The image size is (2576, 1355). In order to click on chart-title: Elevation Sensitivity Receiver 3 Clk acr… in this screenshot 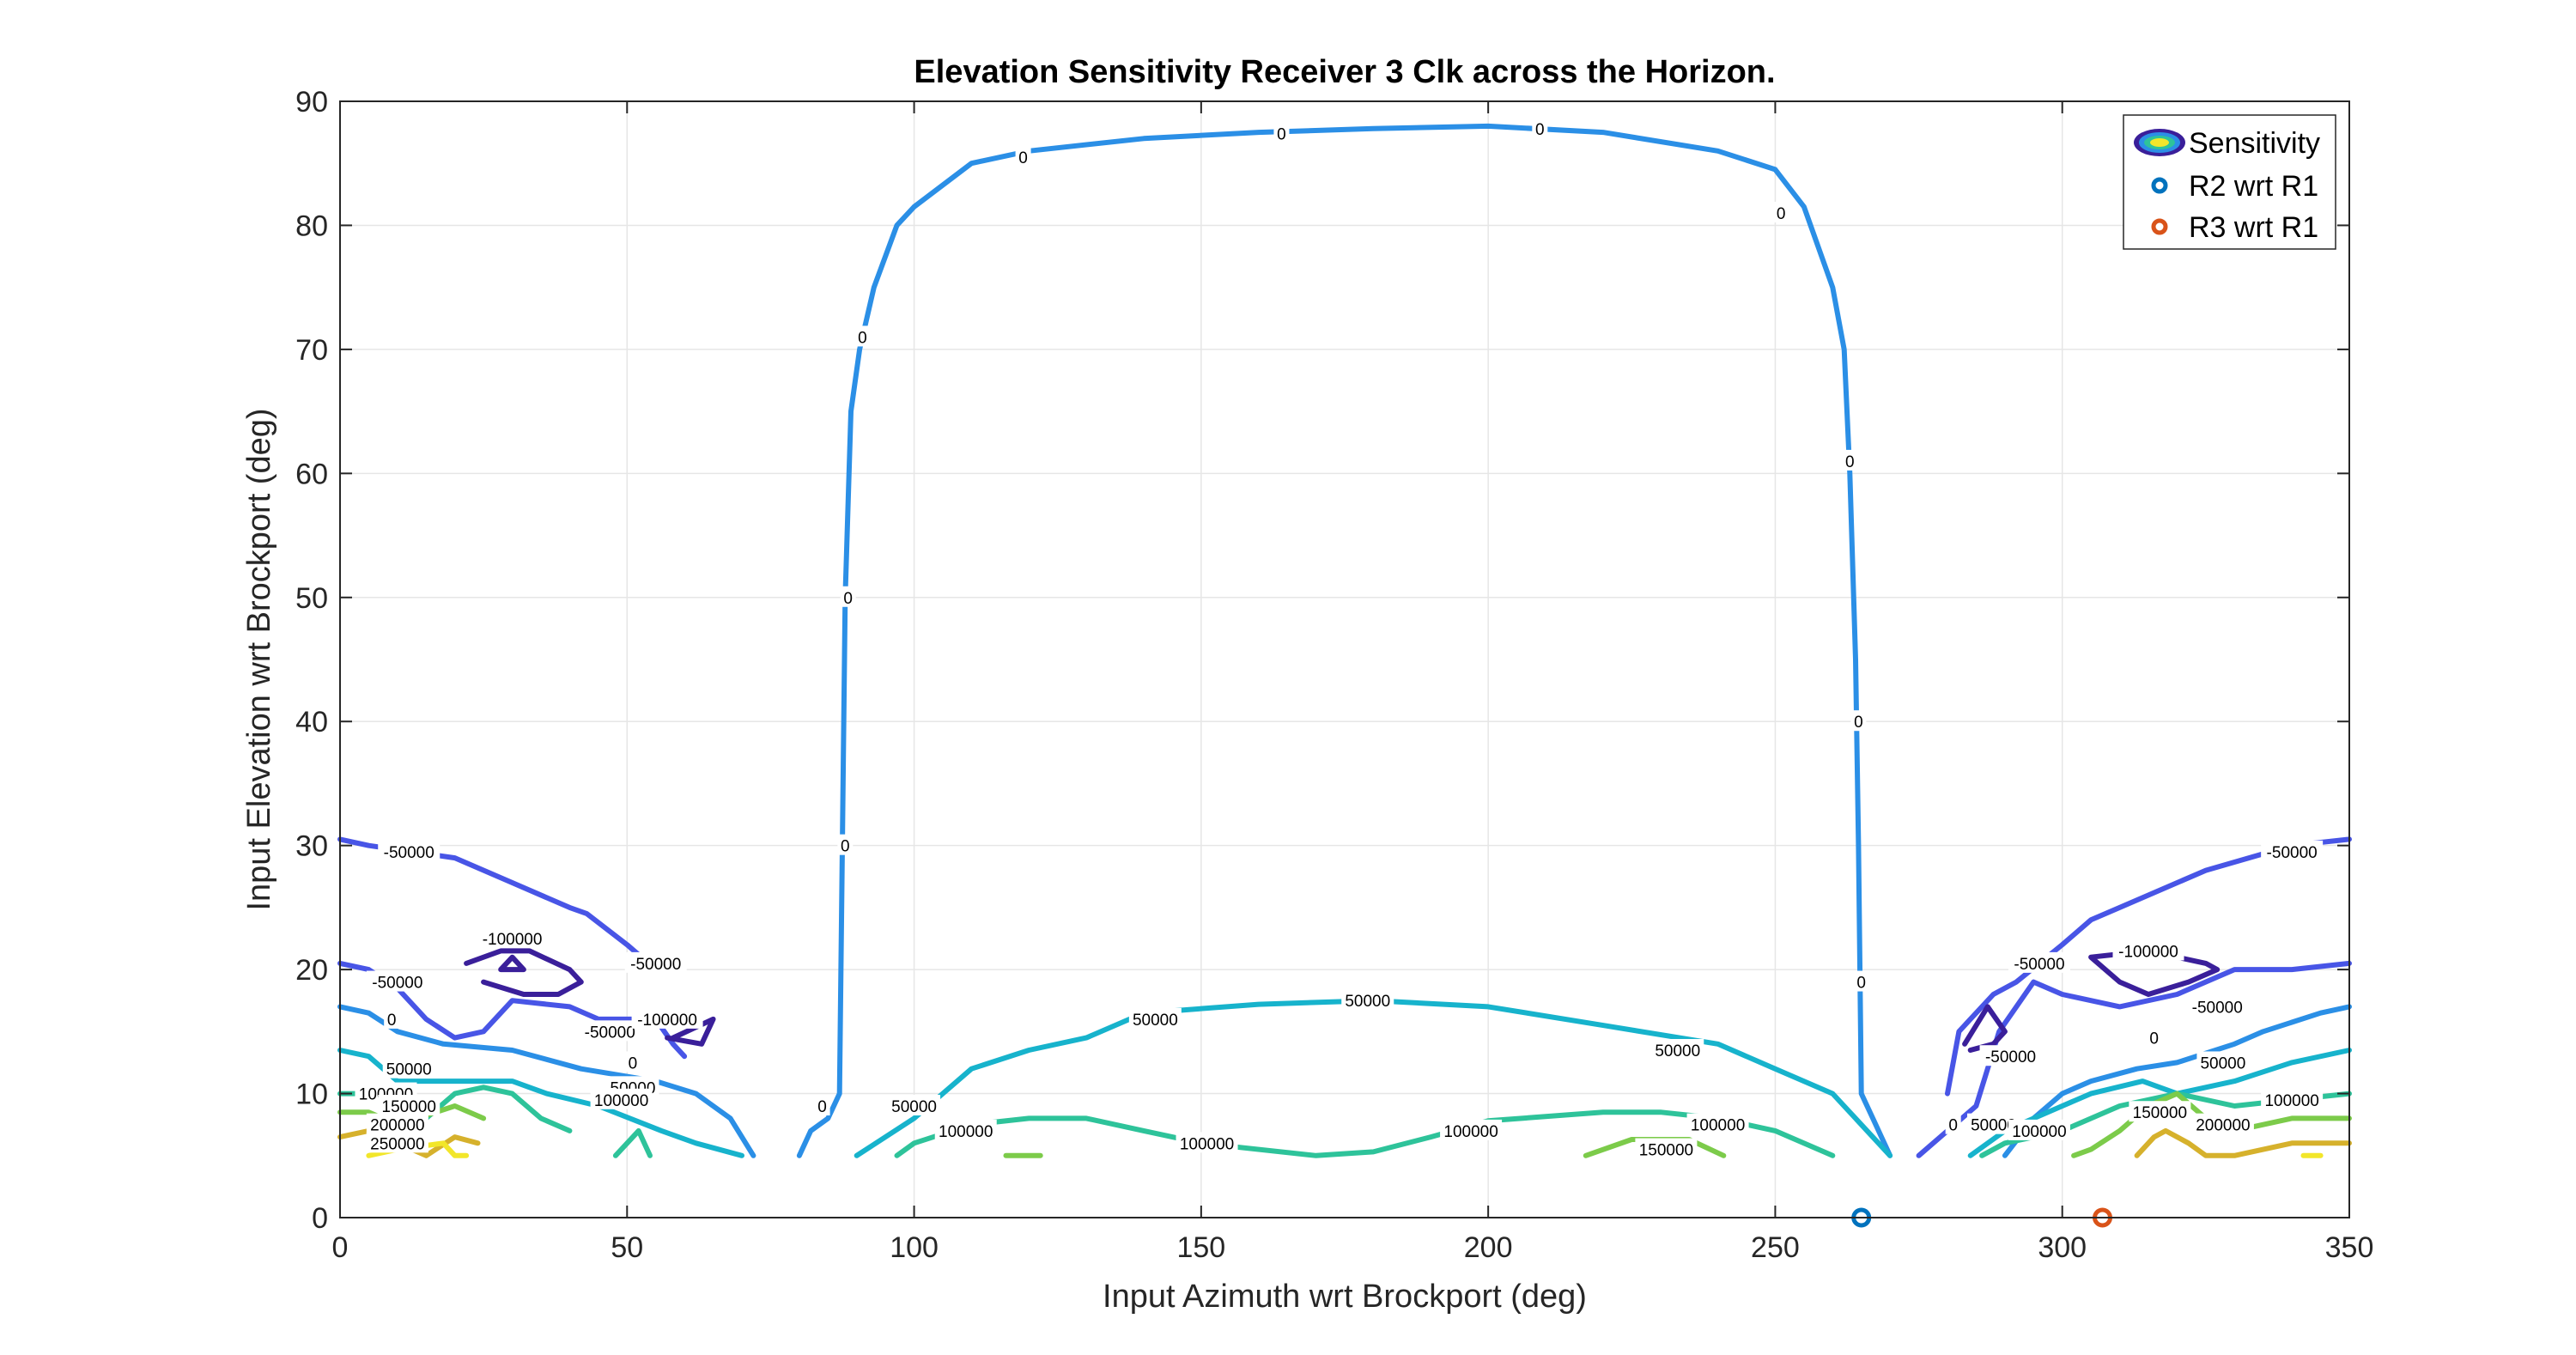, I will do `click(1345, 72)`.